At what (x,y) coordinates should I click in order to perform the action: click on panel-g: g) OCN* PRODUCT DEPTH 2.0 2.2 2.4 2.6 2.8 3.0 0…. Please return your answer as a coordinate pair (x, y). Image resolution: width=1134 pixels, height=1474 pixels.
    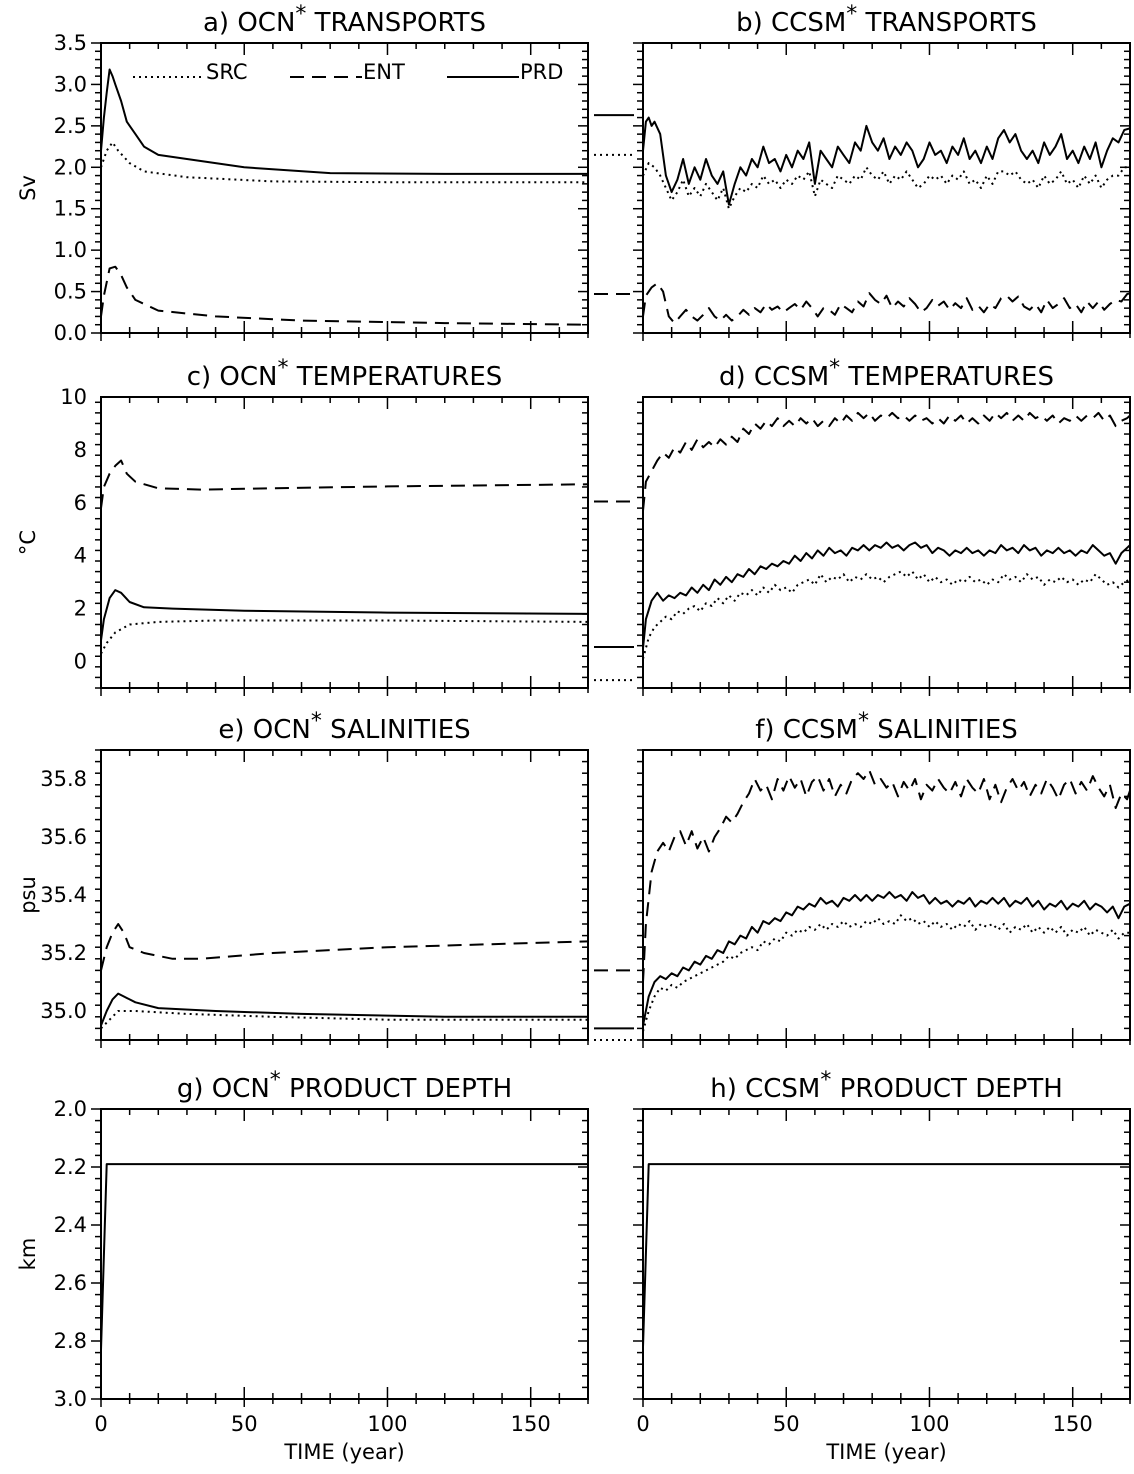
    Looking at the image, I should click on (302, 1266).